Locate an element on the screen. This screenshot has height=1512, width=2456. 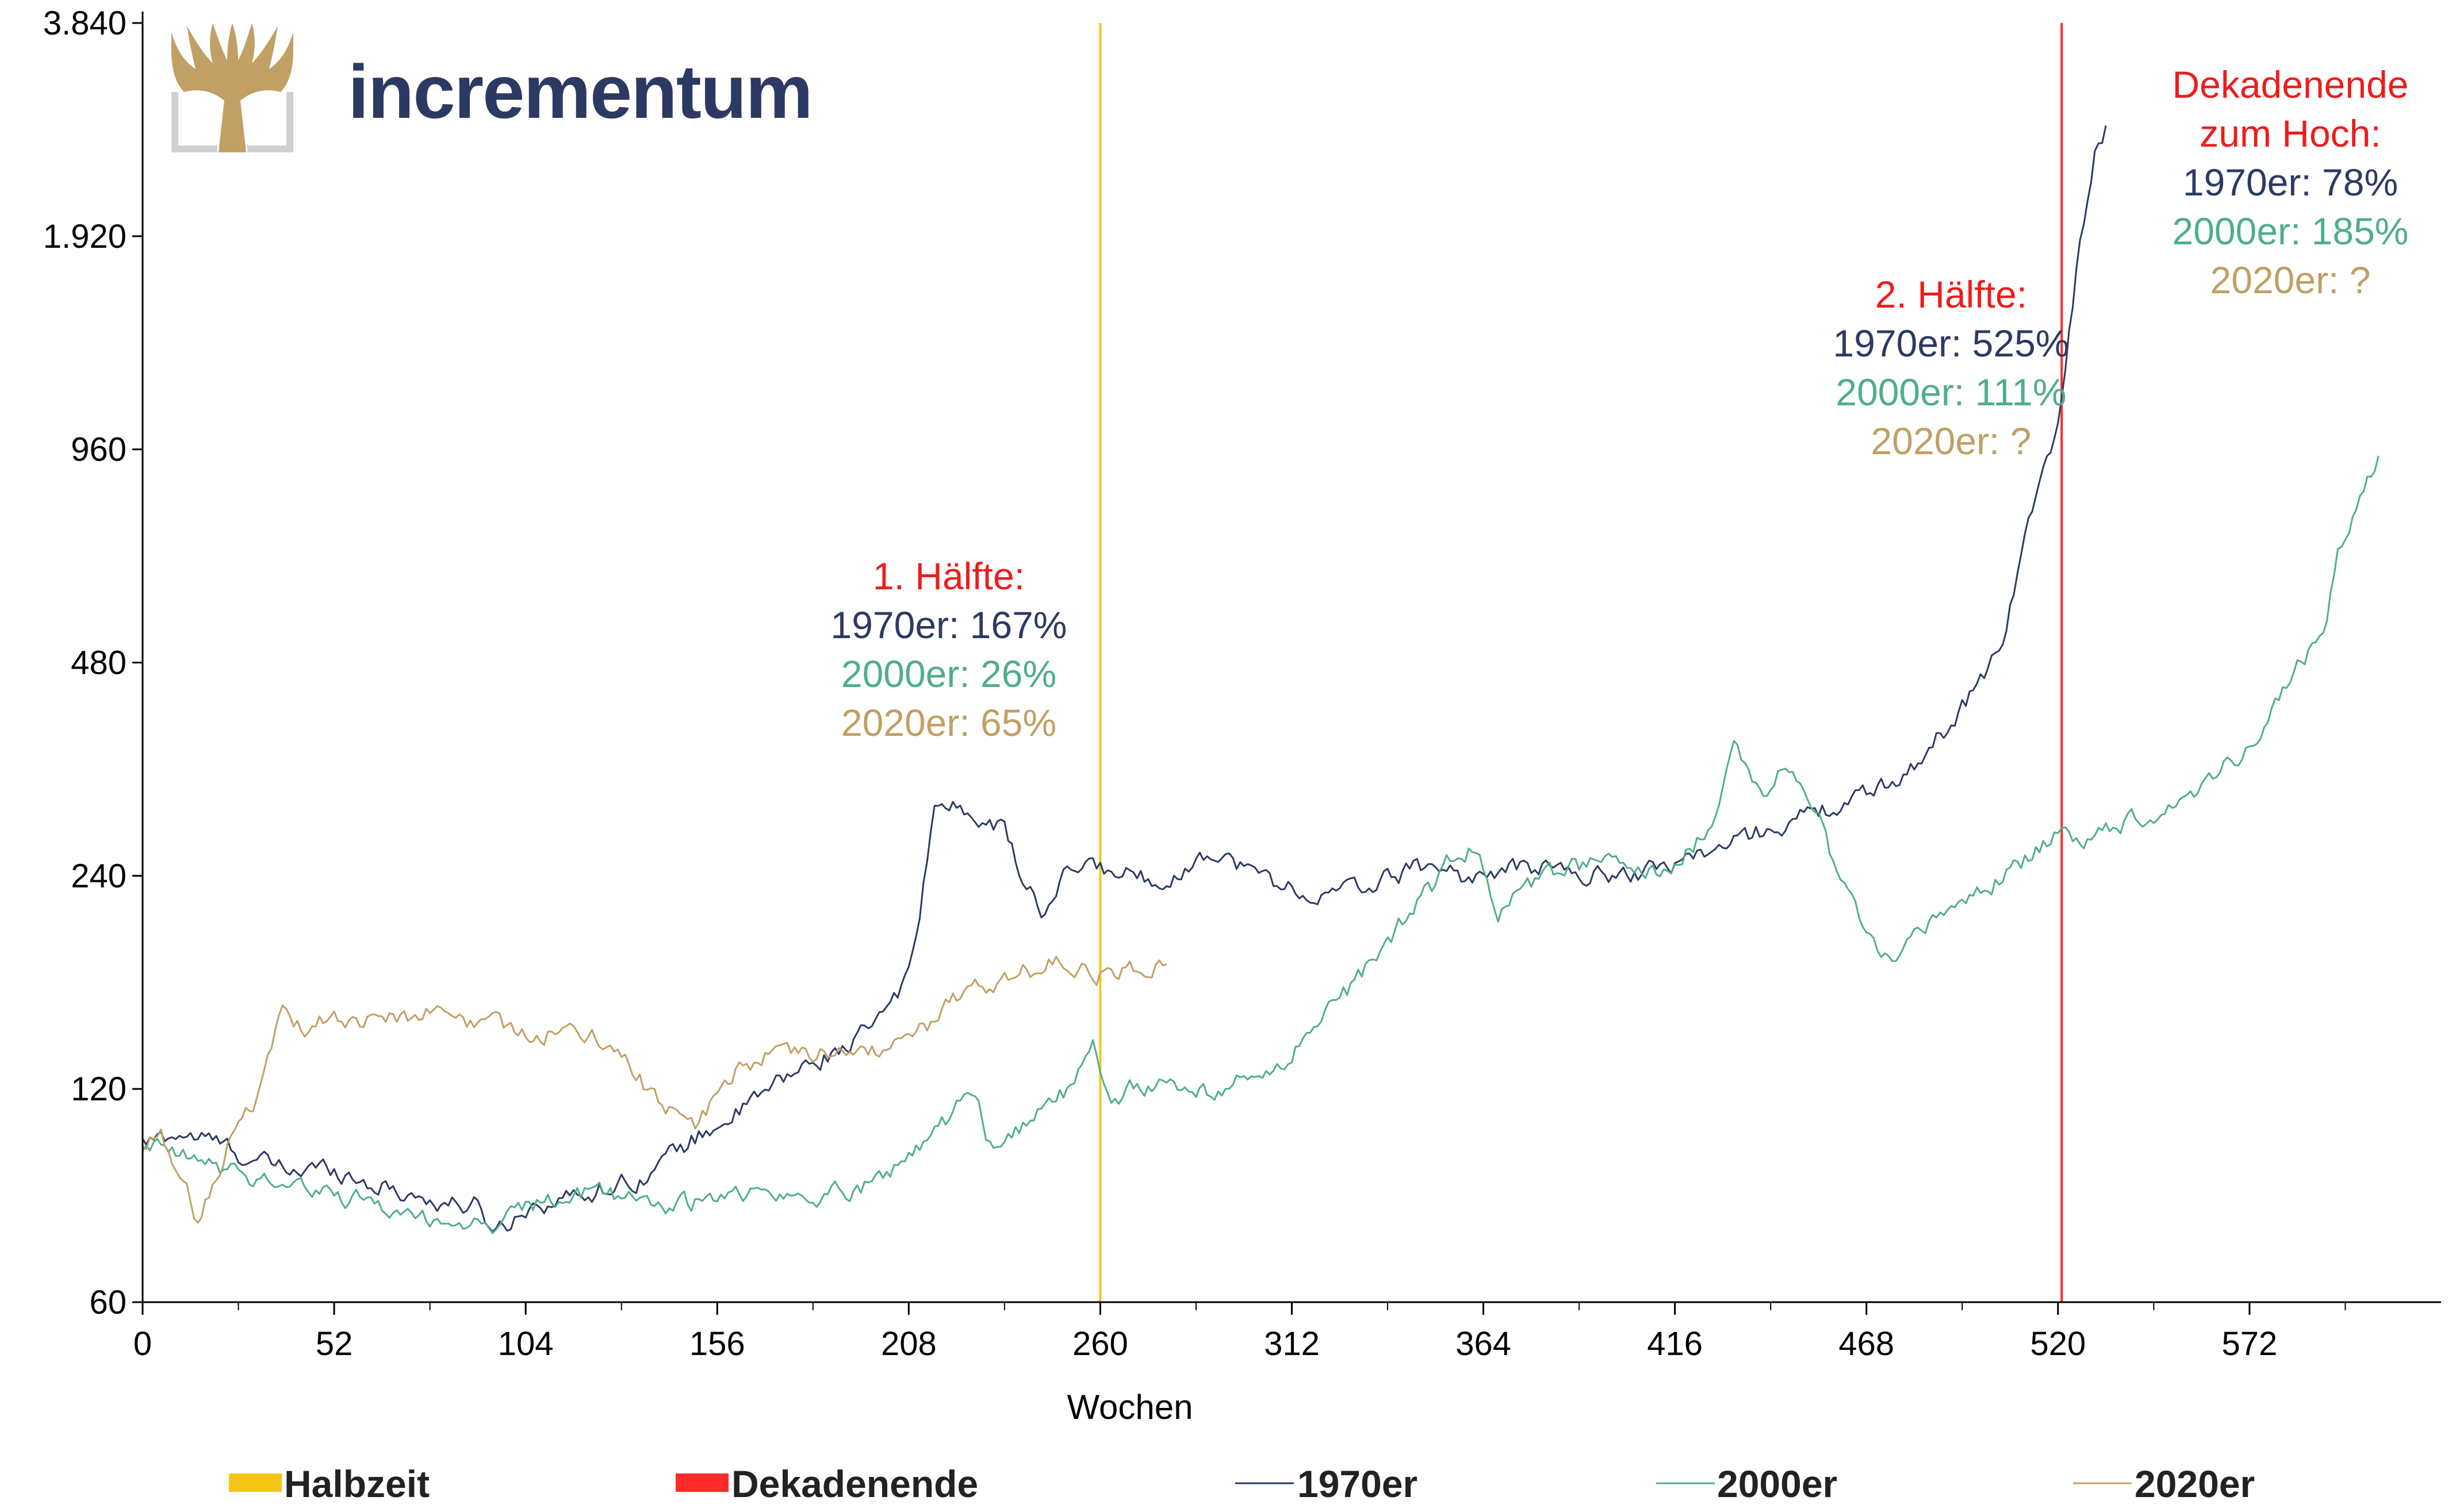
annotation-second-half-2000: 2000er: 111% is located at coordinates (1951, 392).